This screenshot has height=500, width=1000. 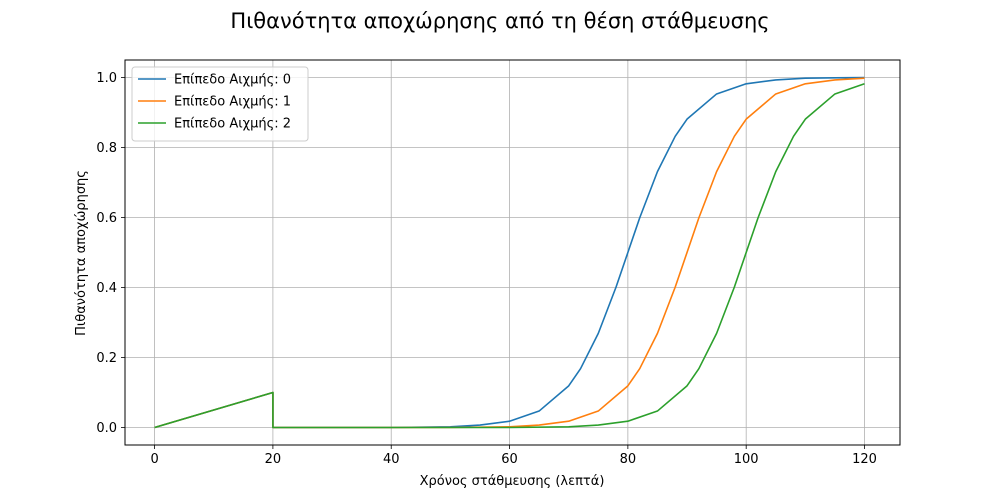 I want to click on y-tick-label: 0.6, so click(x=106, y=218).